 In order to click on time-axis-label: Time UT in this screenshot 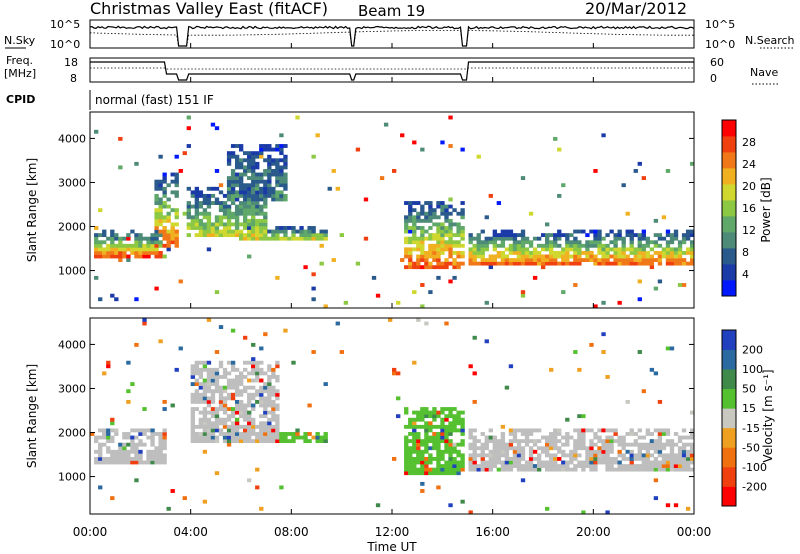, I will do `click(391, 547)`.